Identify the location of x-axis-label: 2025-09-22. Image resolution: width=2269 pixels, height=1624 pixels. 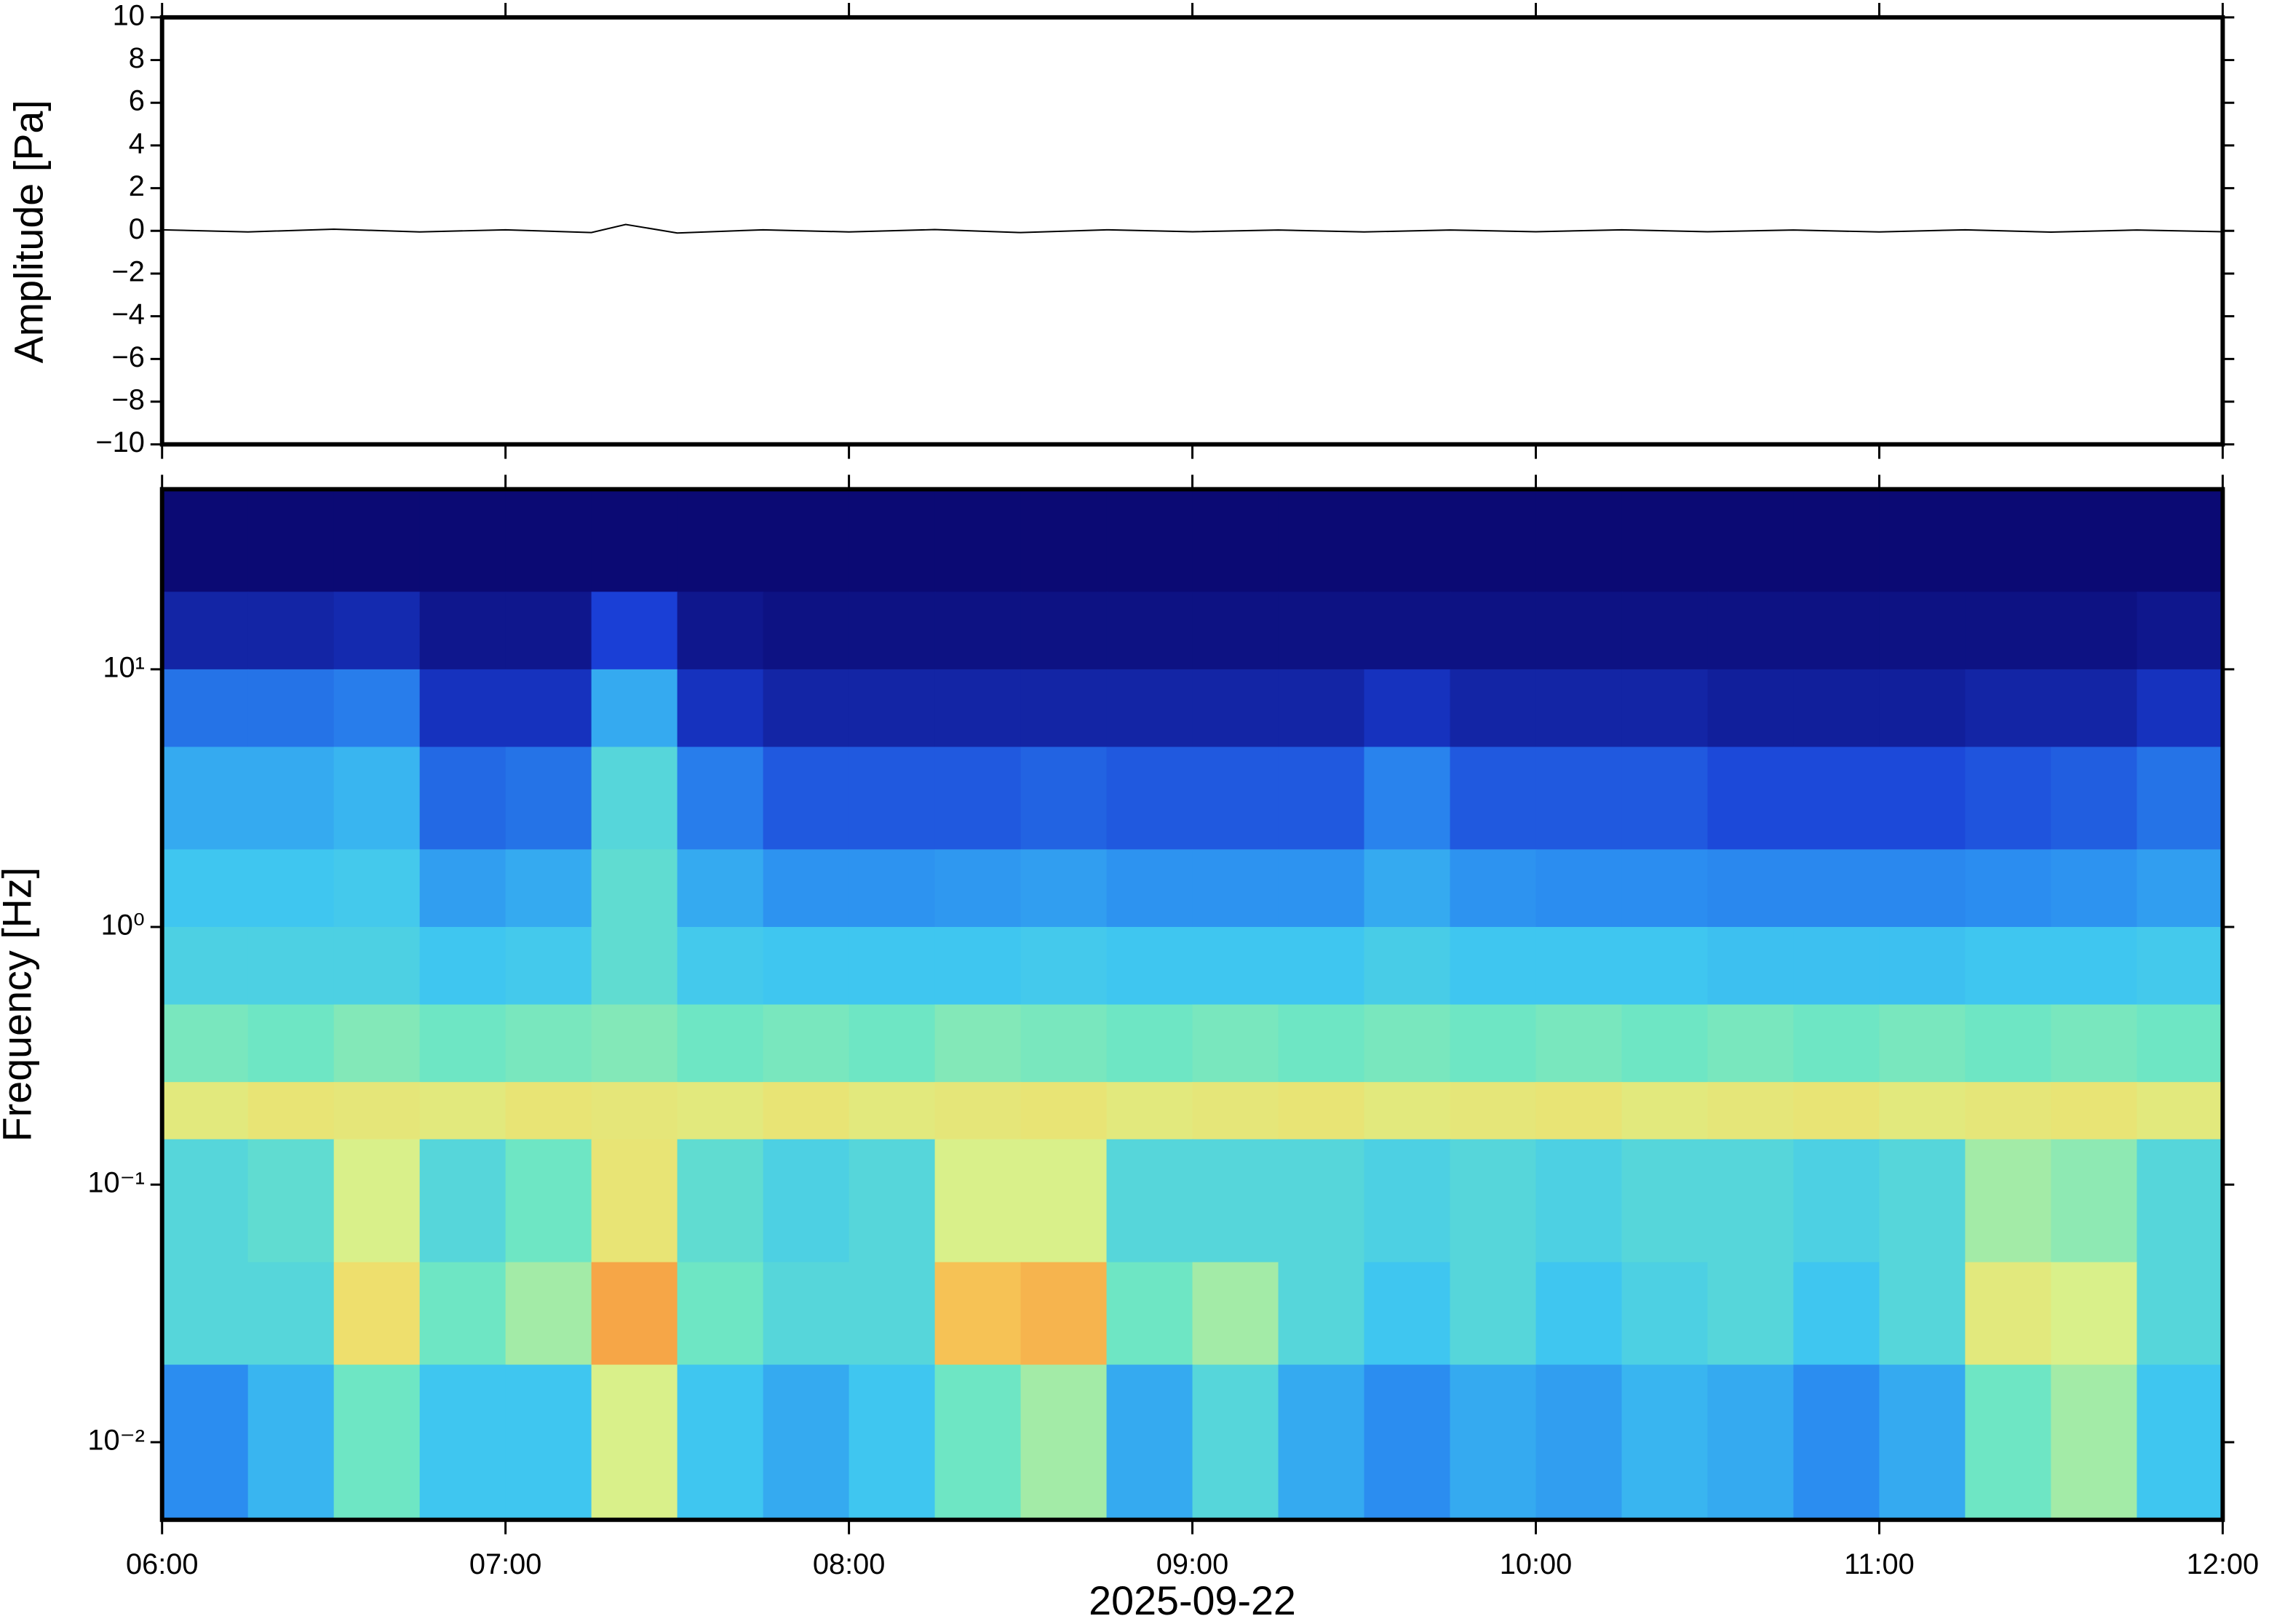
(1192, 1600).